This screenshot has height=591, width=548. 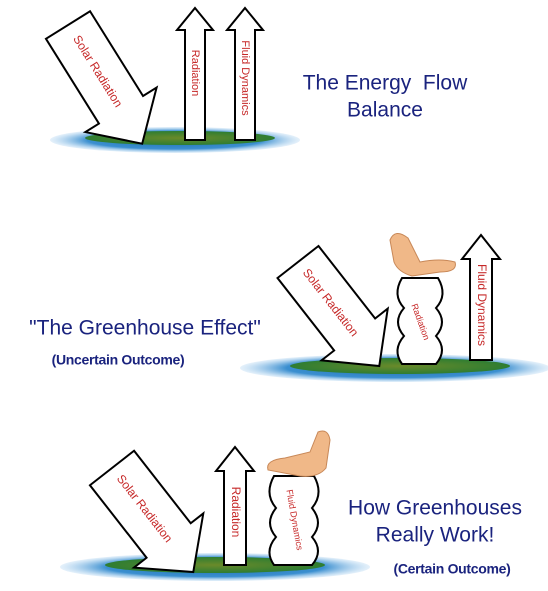 I want to click on title-line: How Greenhouses, so click(x=435, y=508).